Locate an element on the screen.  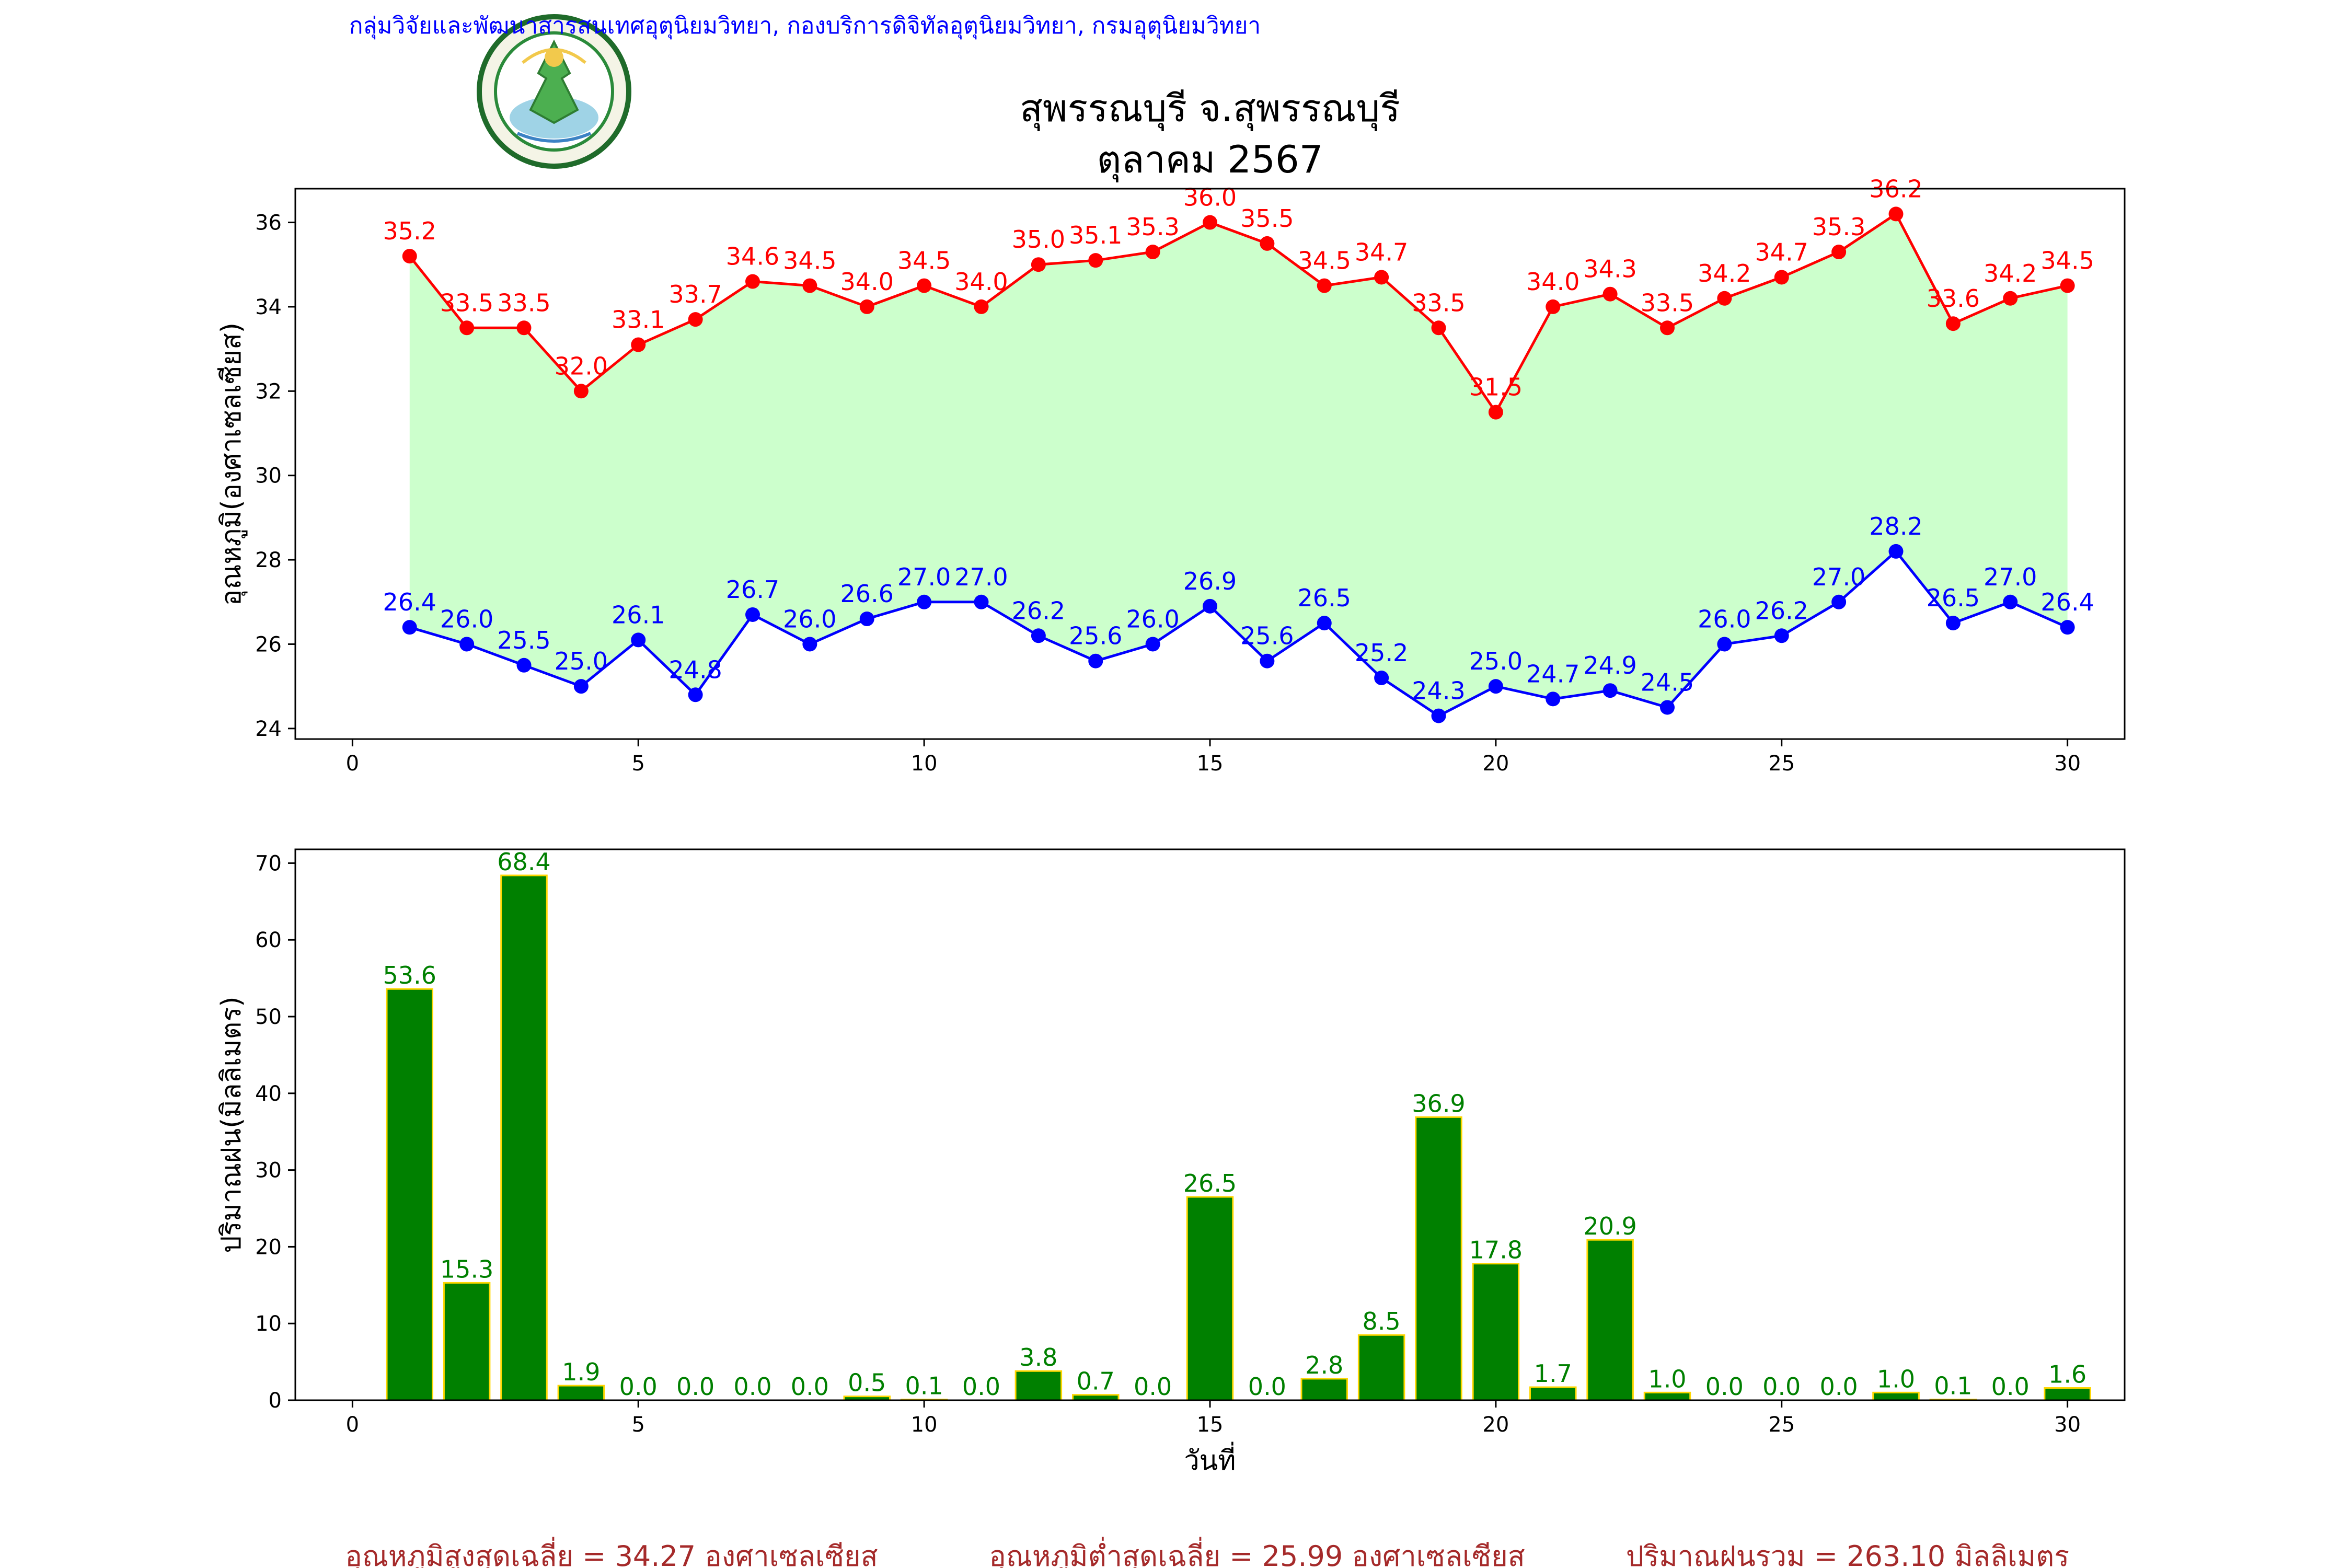
min-temp-label: 24.3 is located at coordinates (1438, 691).